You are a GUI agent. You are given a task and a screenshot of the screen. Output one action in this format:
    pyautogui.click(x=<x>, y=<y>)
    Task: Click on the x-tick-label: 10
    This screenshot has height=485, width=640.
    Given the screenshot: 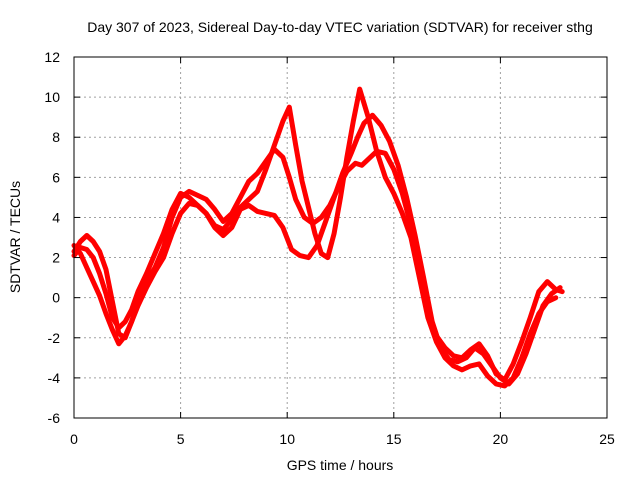 What is the action you would take?
    pyautogui.click(x=287, y=439)
    